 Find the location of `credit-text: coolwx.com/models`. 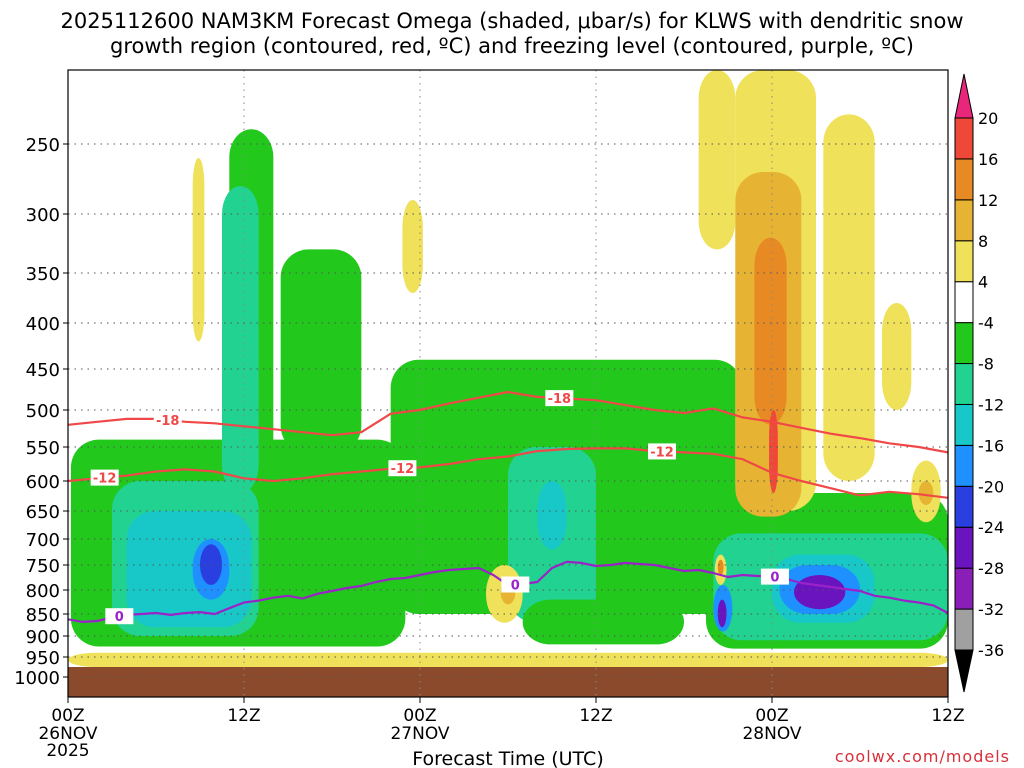

credit-text: coolwx.com/models is located at coordinates (922, 756).